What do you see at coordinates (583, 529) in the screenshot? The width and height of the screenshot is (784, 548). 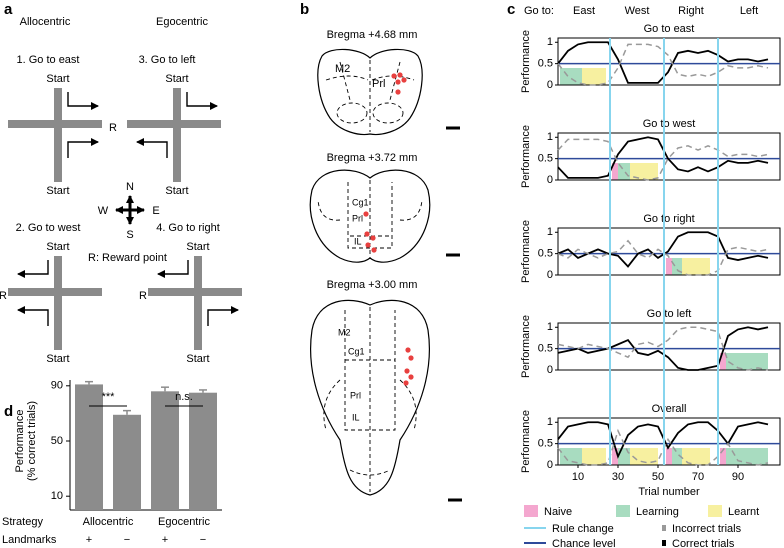 I see `legend-label: Rule change` at bounding box center [583, 529].